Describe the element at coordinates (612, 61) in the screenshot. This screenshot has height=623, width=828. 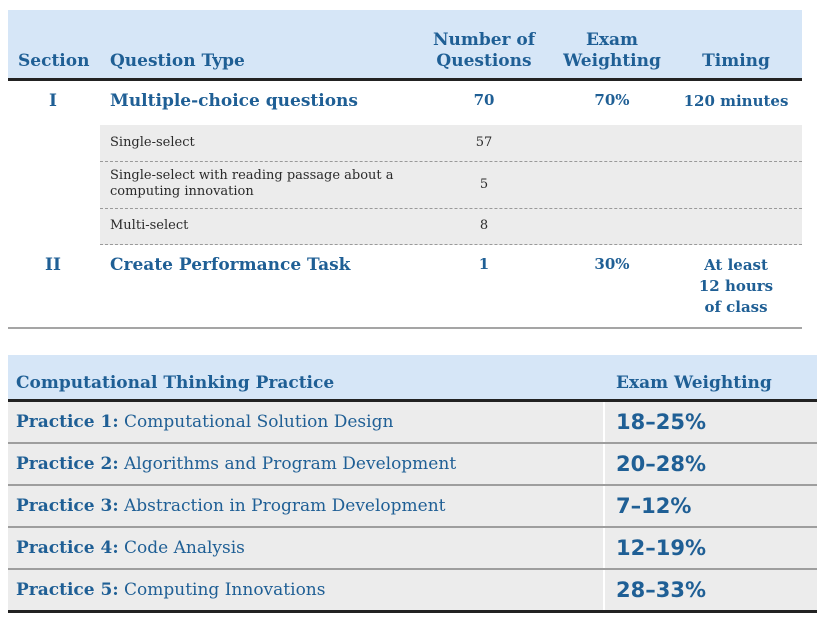
I see `header-weighting-line2: Weighting` at that location.